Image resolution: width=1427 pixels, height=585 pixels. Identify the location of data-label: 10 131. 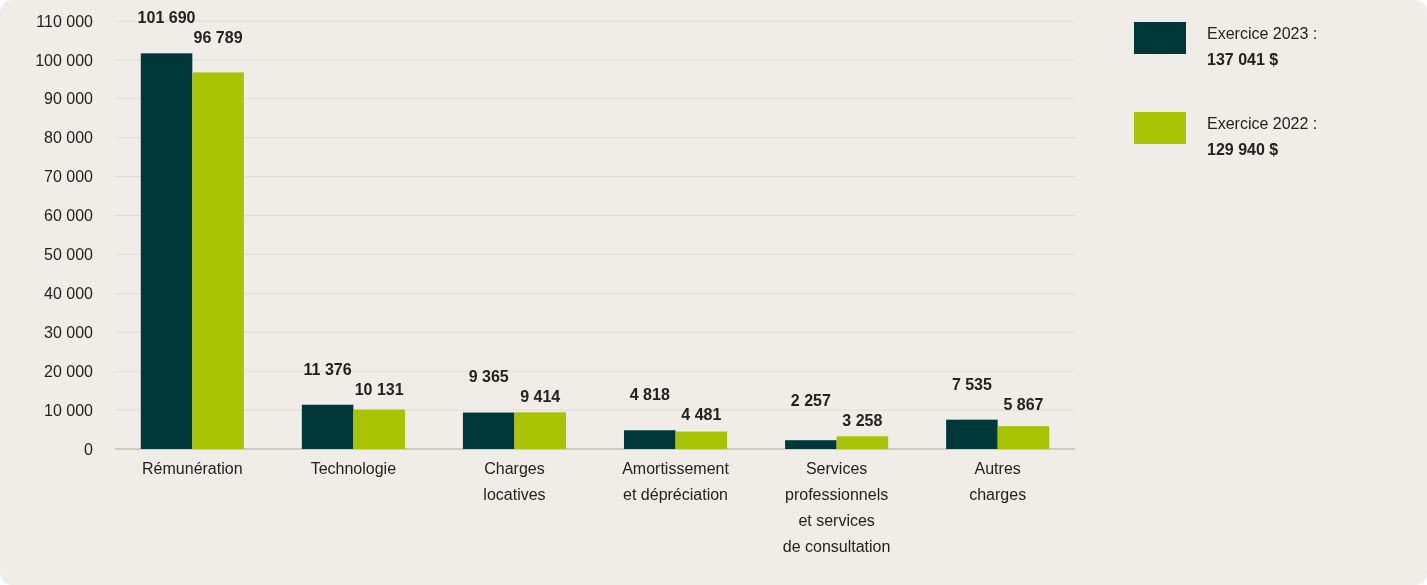
(379, 389).